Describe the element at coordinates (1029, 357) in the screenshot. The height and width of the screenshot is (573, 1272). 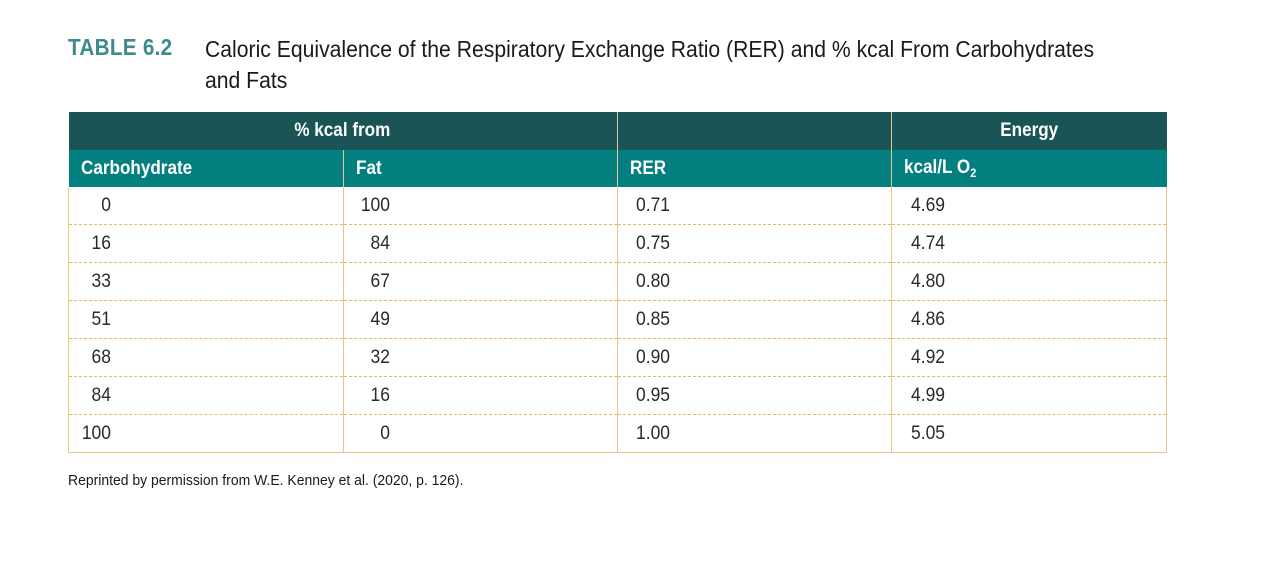
I see `cell-energy: 4.92` at that location.